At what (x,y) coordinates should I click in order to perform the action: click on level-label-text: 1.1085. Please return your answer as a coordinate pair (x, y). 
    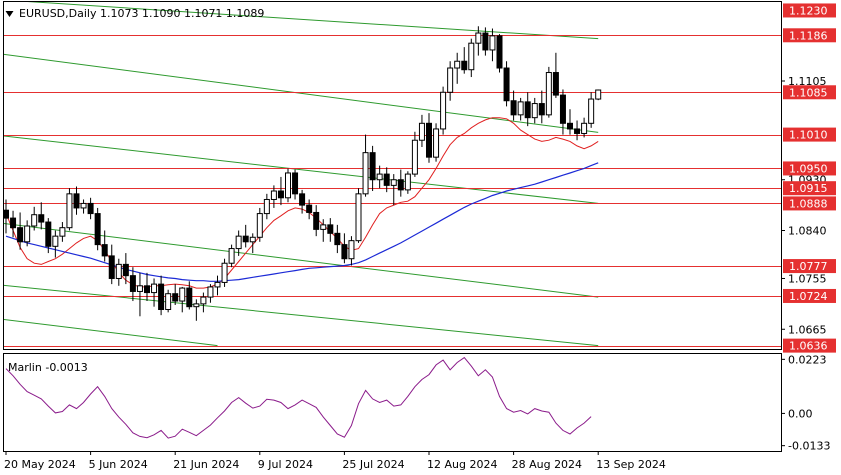
    Looking at the image, I should click on (808, 92).